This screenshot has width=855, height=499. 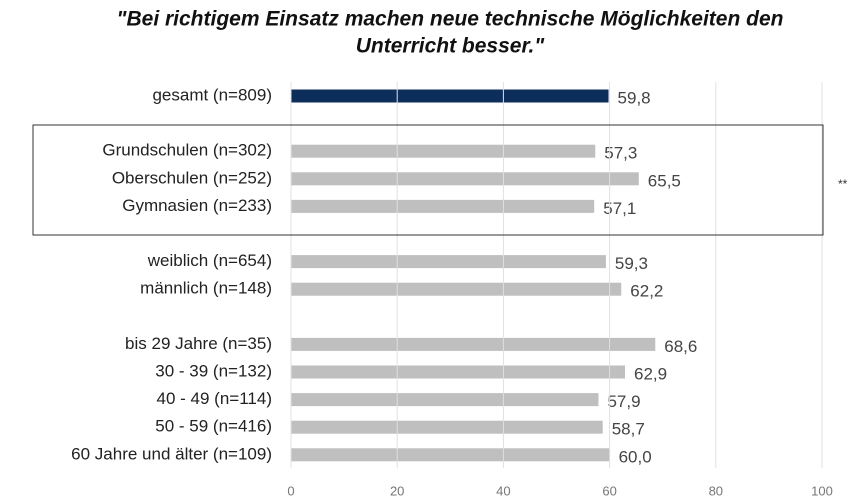 I want to click on y-tick-label: 60 Jahre und älter (n=109), so click(x=171, y=453).